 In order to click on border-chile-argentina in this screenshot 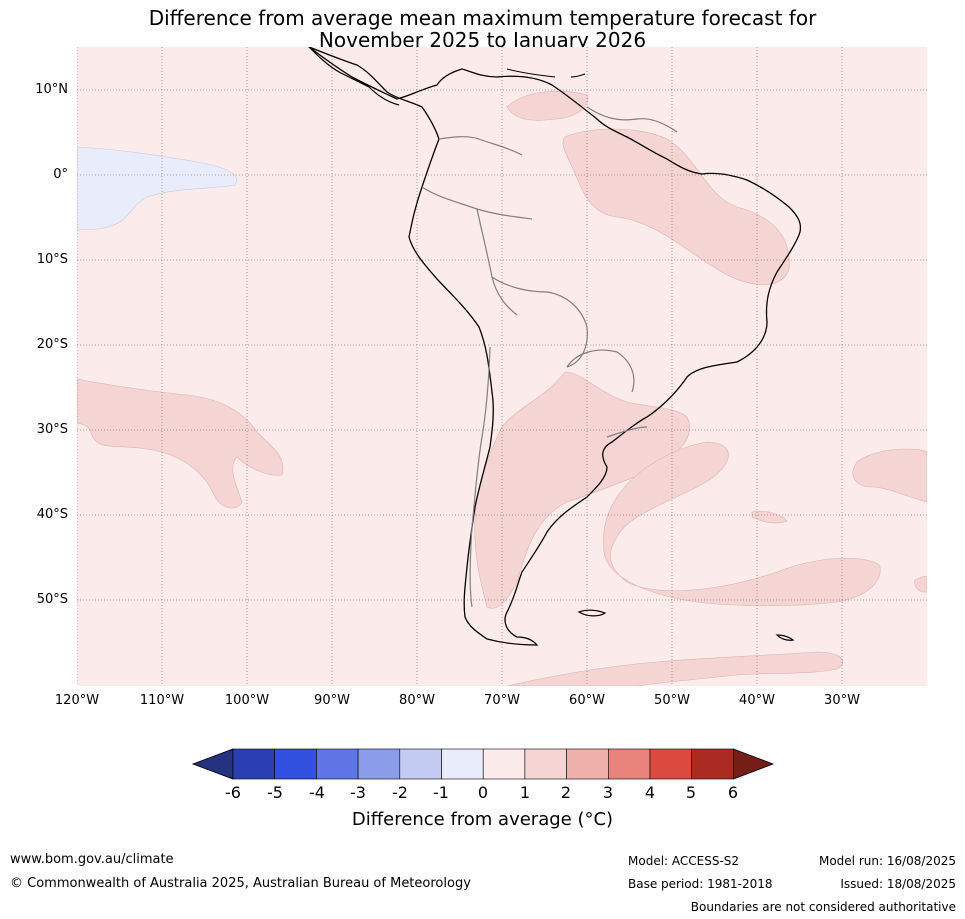, I will do `click(480, 477)`.